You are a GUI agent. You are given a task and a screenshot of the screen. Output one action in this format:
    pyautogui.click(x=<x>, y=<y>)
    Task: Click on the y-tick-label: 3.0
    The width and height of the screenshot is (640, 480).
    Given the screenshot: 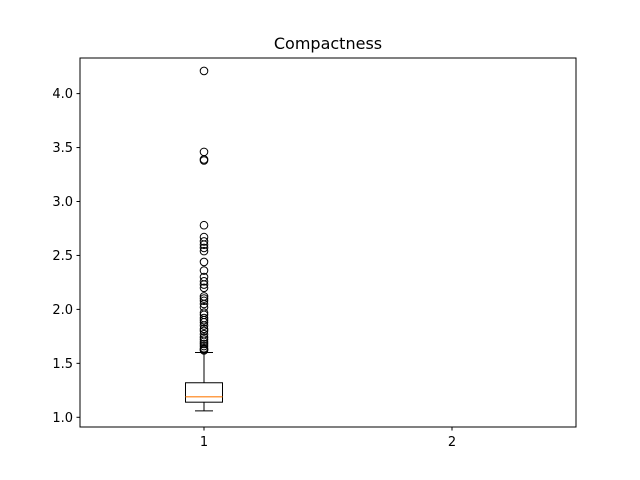 What is the action you would take?
    pyautogui.click(x=62, y=202)
    